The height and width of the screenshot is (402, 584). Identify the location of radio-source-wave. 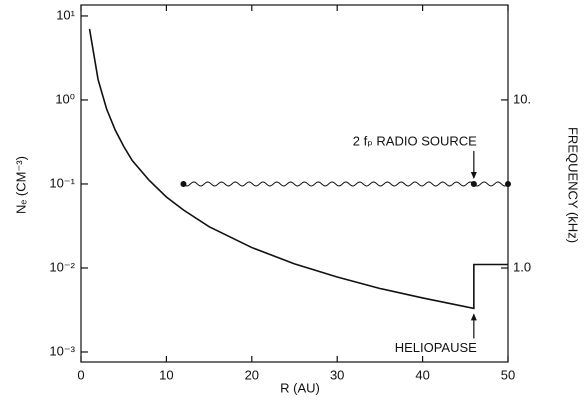
(345, 184).